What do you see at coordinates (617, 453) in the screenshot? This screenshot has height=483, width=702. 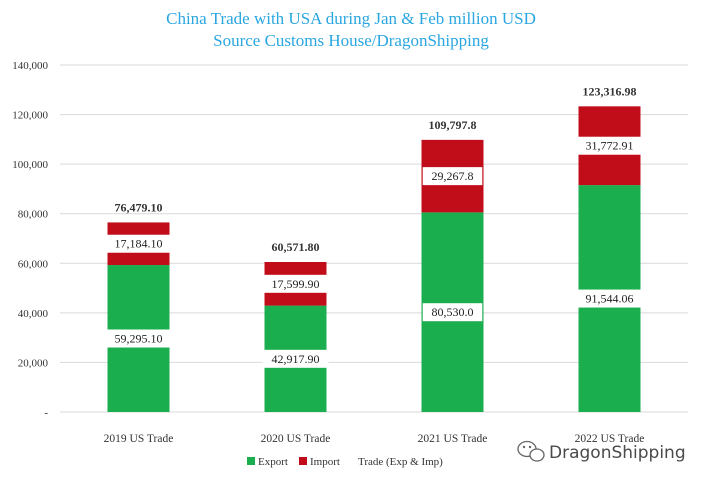 I see `watermark-text: DragonShipping` at bounding box center [617, 453].